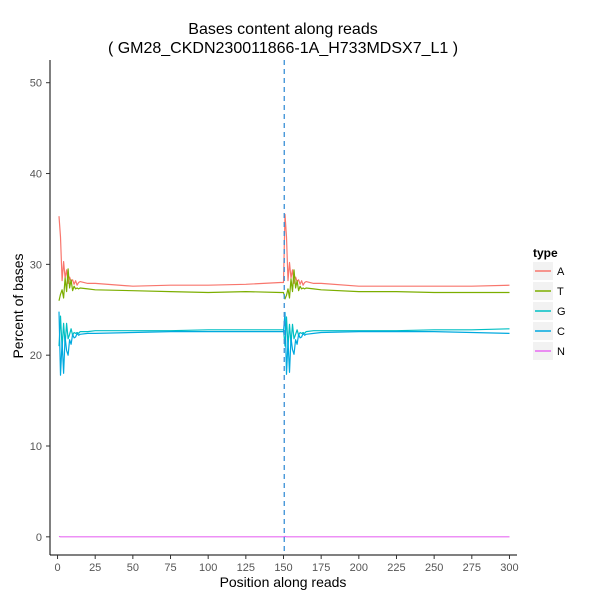 The height and width of the screenshot is (600, 600). Describe the element at coordinates (36, 447) in the screenshot. I see `y-tick-label: 10` at that location.